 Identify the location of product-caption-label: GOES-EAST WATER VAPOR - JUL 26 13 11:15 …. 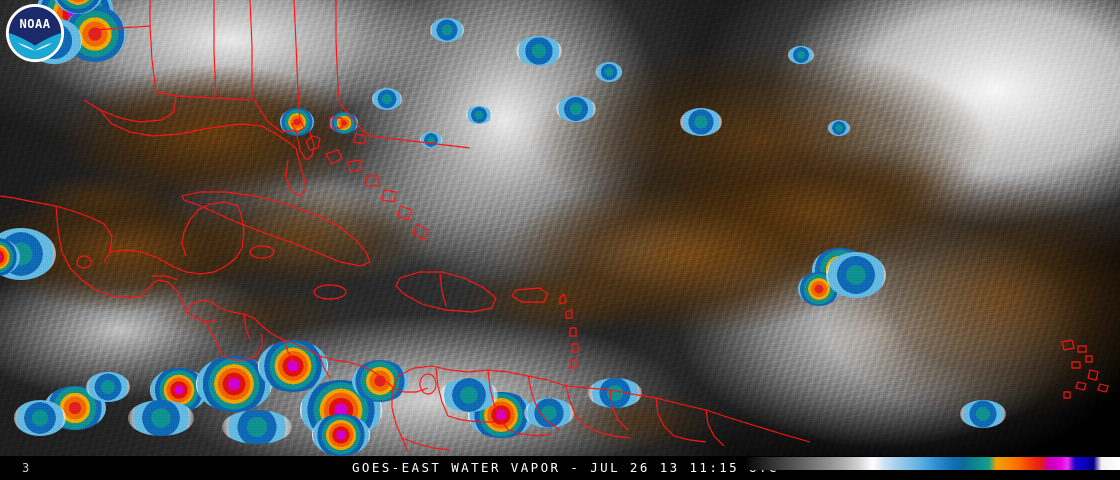
(565, 467).